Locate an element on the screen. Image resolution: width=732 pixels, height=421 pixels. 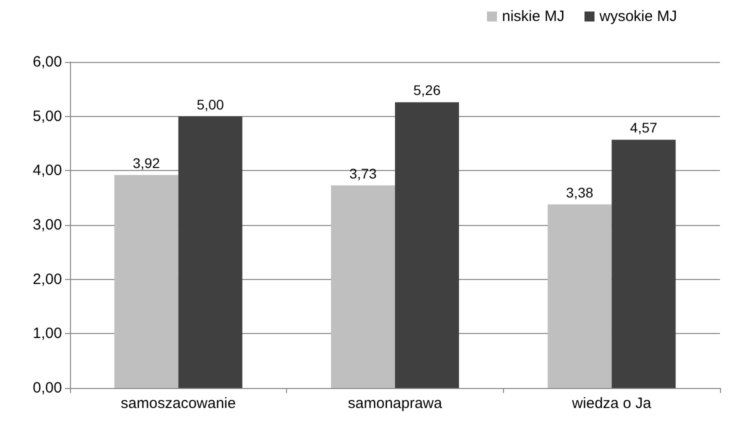
y-tick-label: 4,00 is located at coordinates (47, 171).